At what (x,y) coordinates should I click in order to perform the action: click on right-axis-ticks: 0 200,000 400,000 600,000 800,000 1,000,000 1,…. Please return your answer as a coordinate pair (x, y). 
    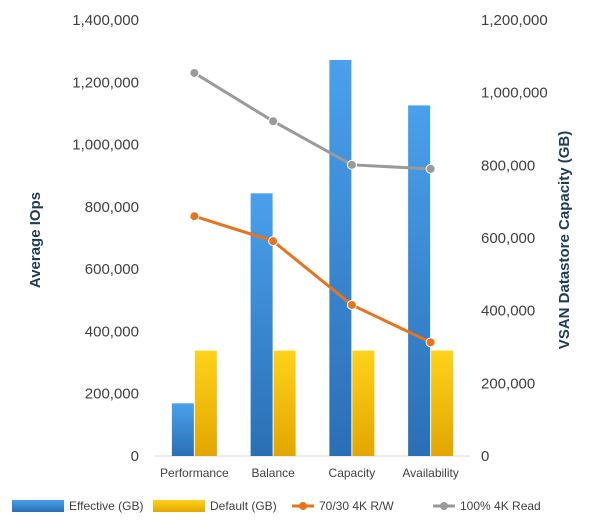
    Looking at the image, I should click on (514, 238).